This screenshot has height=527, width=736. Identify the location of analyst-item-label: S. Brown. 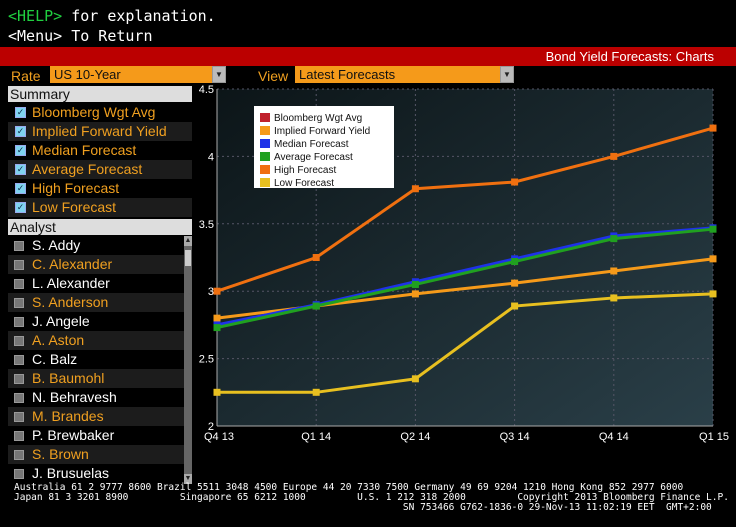
(60, 454).